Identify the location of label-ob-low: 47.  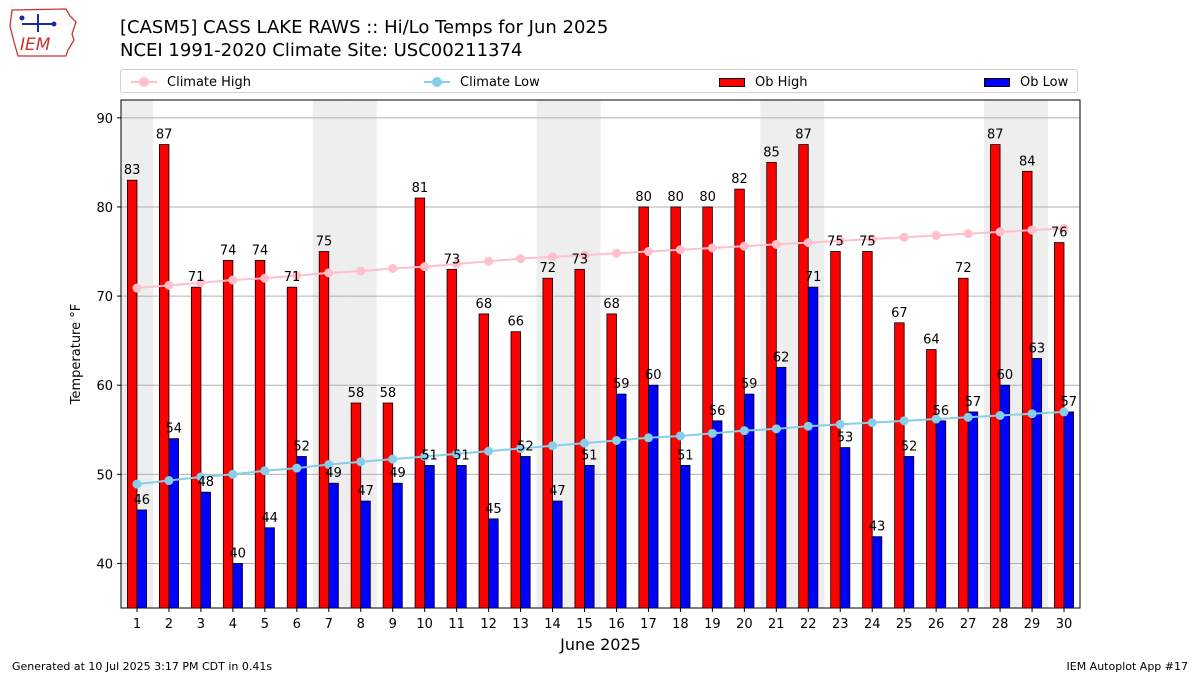
(365, 491).